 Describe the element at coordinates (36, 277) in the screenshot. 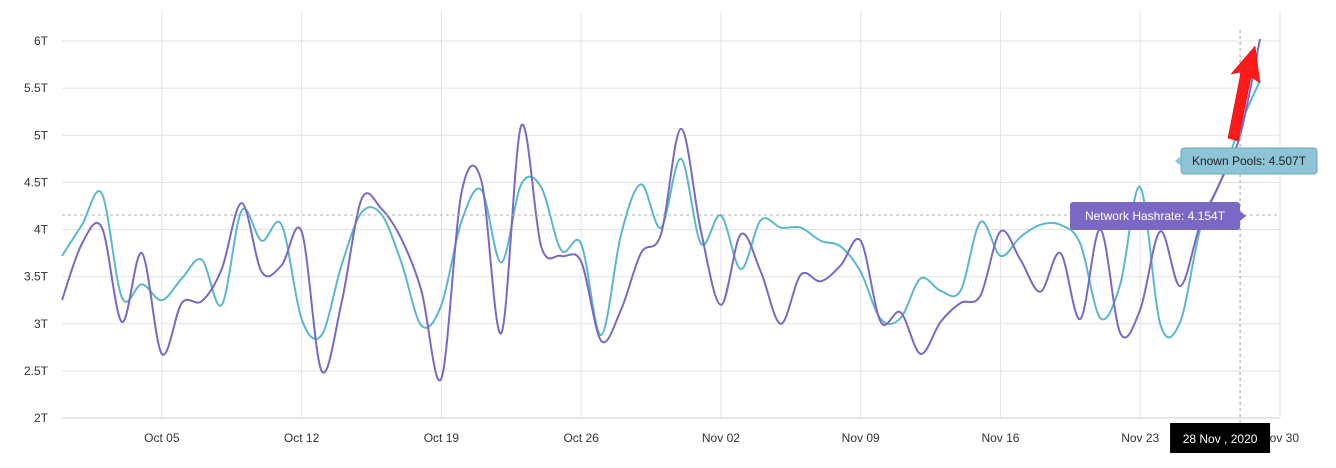

I see `y-tick-label: 3.5T` at that location.